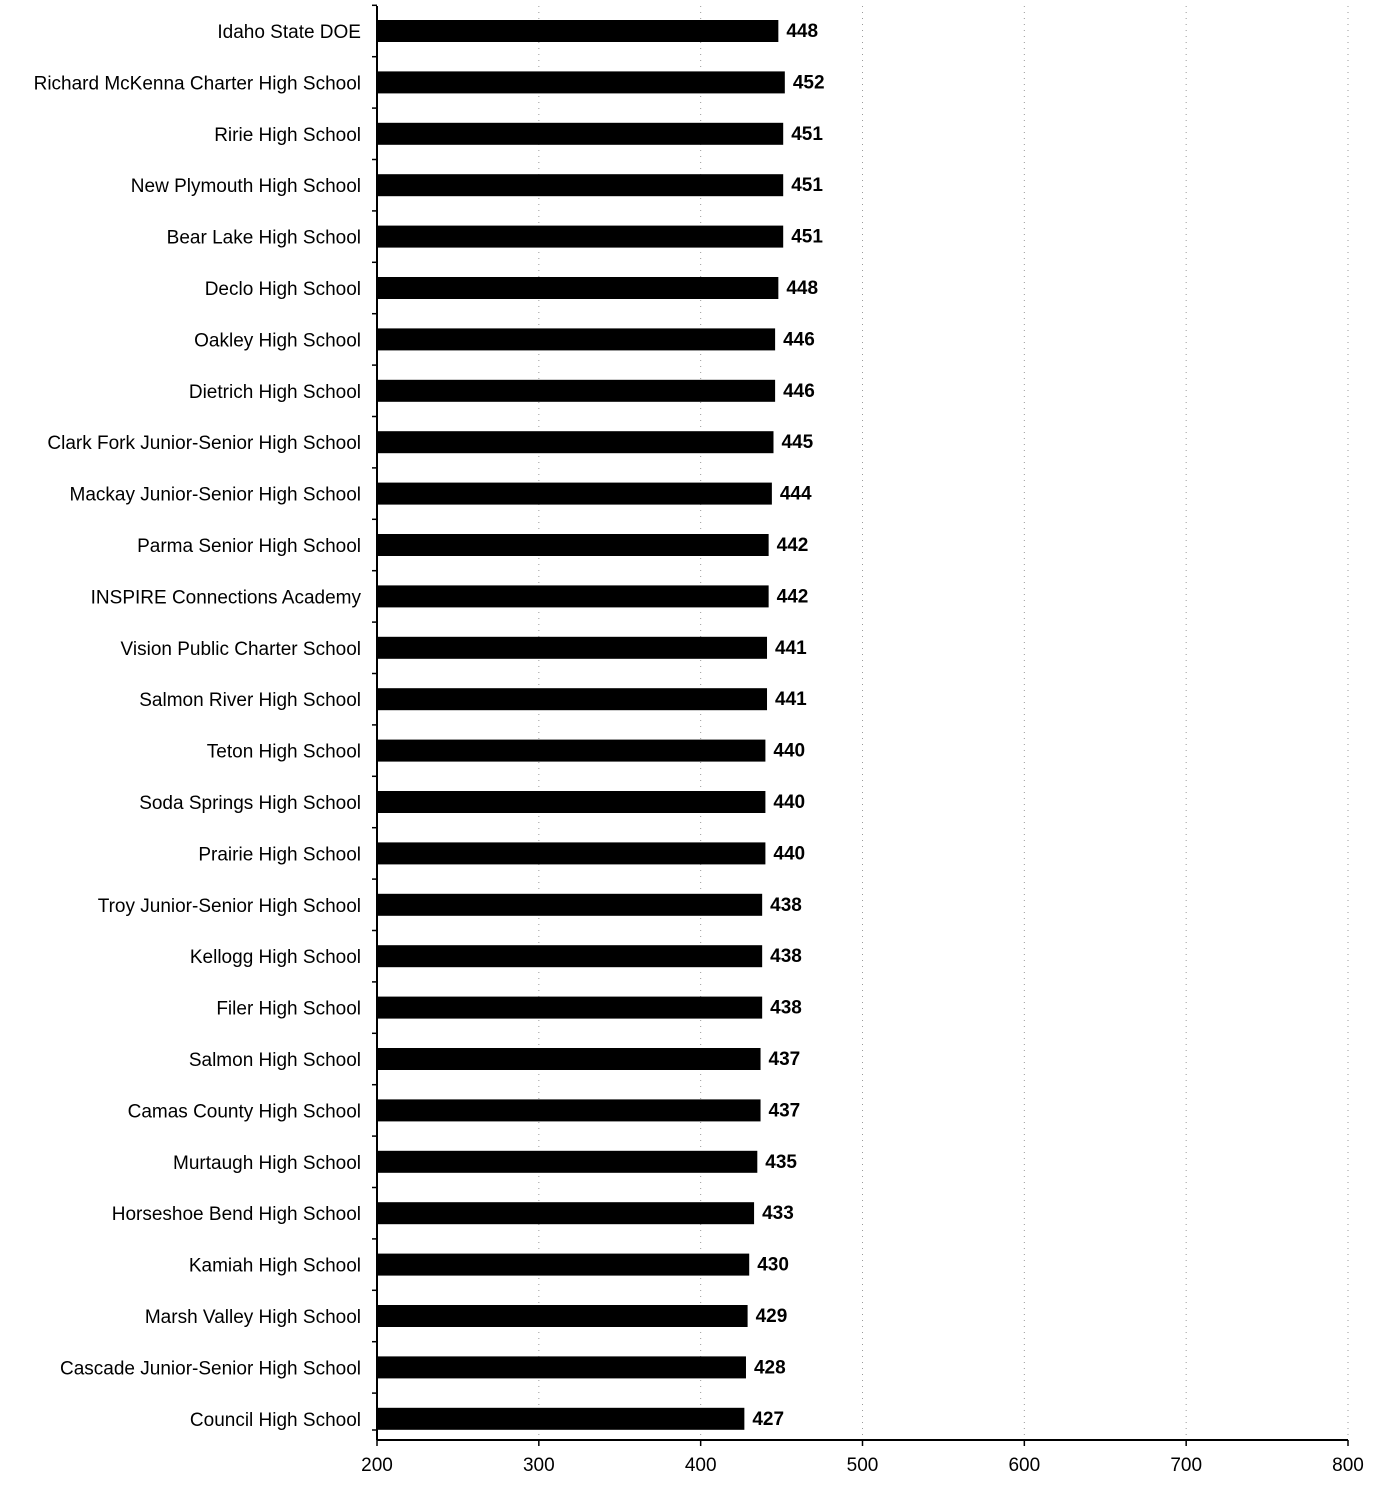 The width and height of the screenshot is (1380, 1486). Describe the element at coordinates (773, 1265) in the screenshot. I see `value-label: 430` at that location.